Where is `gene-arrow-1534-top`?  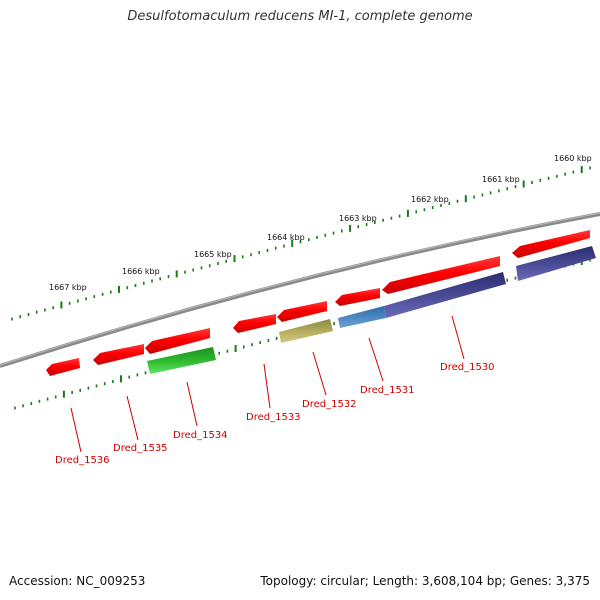
gene-arrow-1534-top is located at coordinates (177, 341).